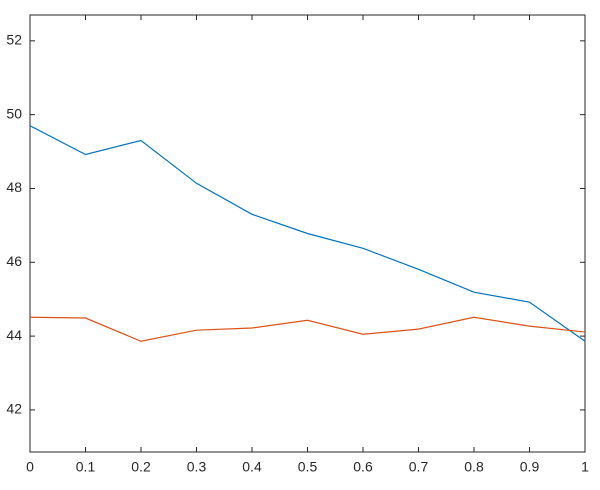 This screenshot has width=600, height=490. Describe the element at coordinates (14, 261) in the screenshot. I see `y-tick-label: 46` at that location.